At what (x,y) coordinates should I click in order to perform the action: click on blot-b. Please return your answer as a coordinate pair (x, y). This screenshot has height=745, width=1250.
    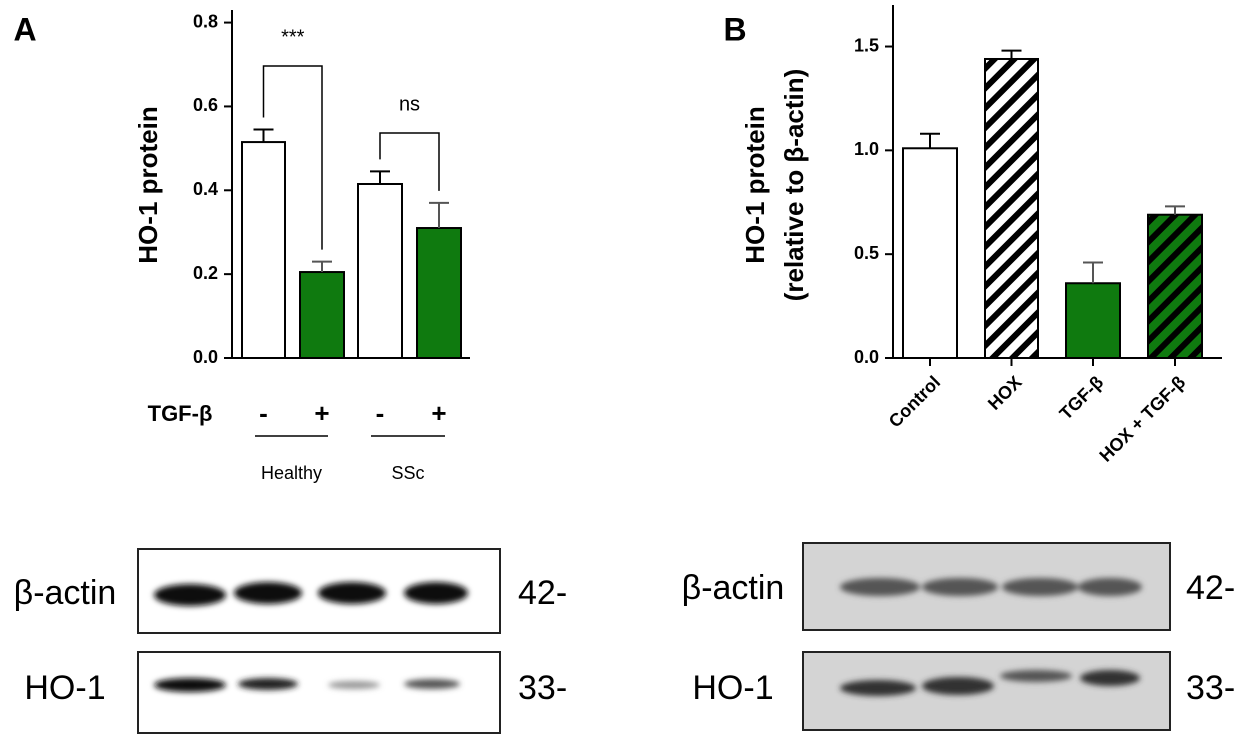
    Looking at the image, I should click on (986, 636).